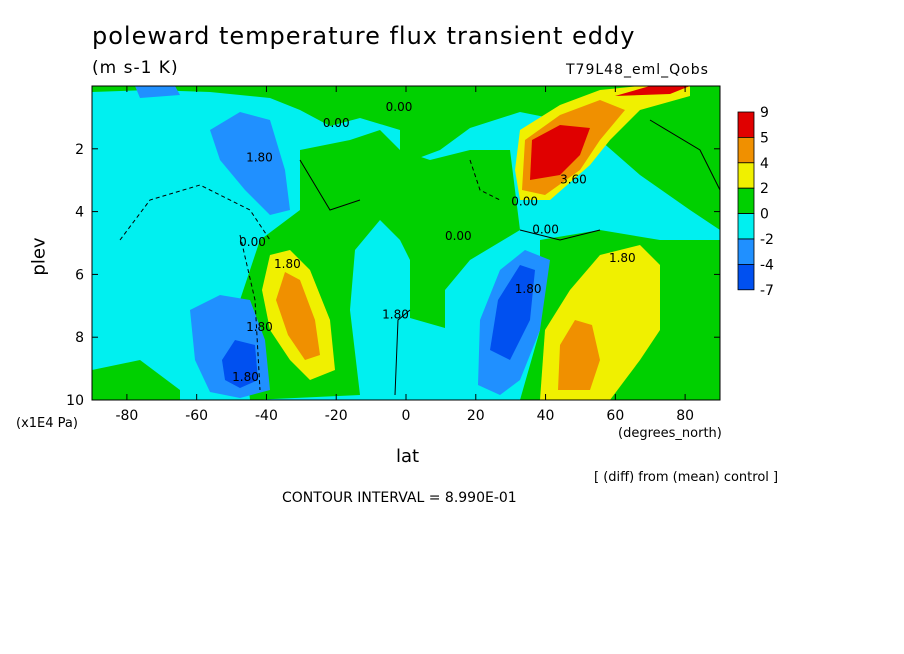  I want to click on diff-note: [ (diff) from (mean) control ], so click(686, 477).